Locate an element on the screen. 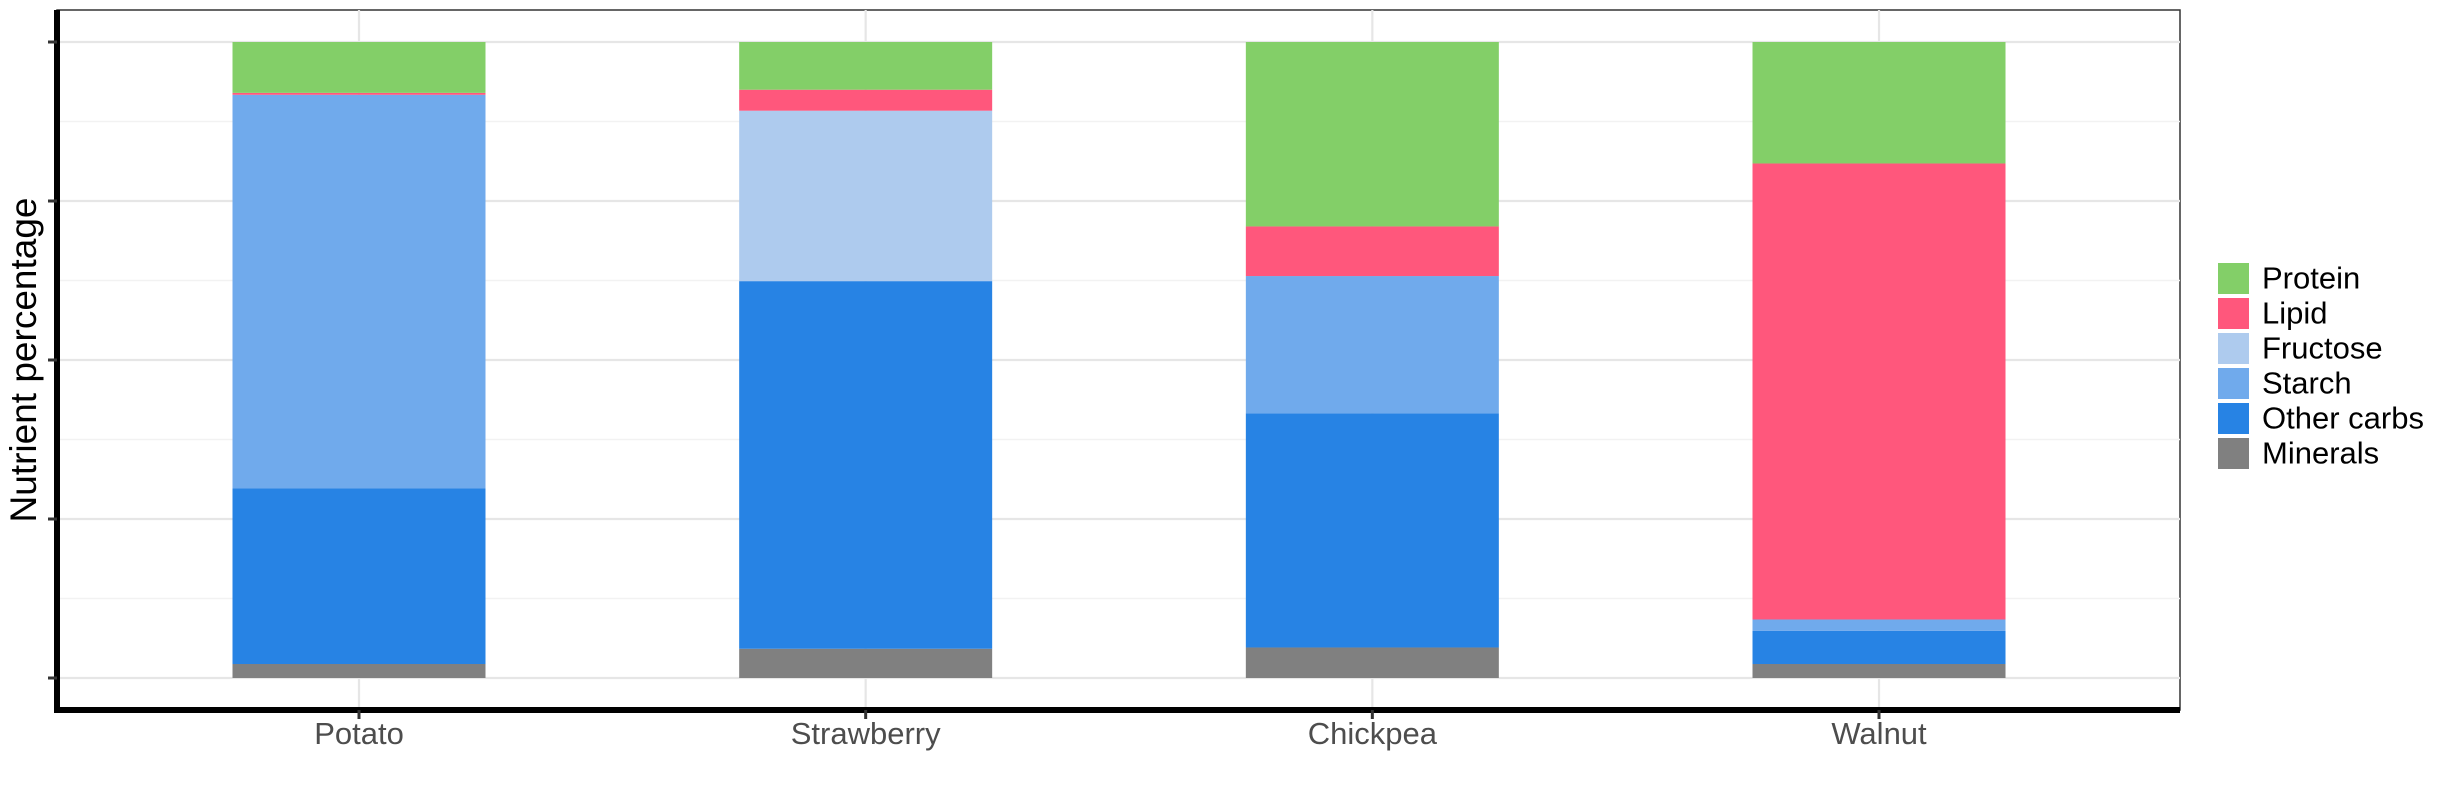 The width and height of the screenshot is (2450, 800). bar-segment-walnut-starch is located at coordinates (1879, 625).